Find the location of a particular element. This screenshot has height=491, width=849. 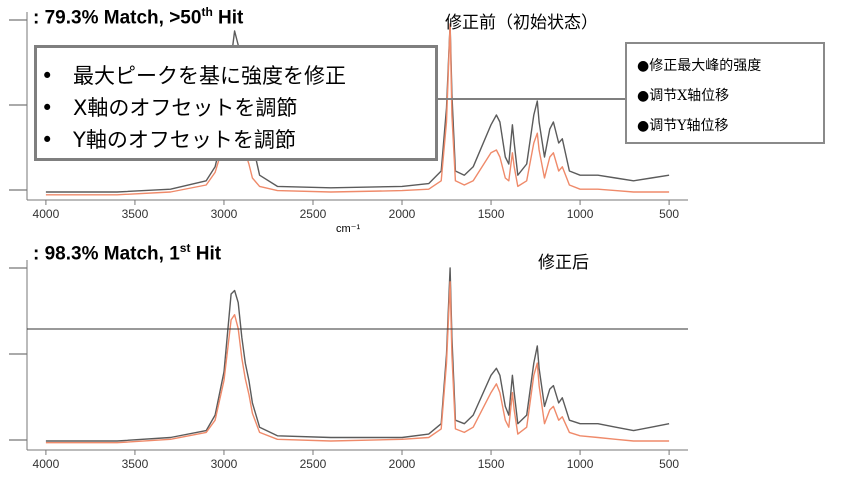

x-axis-unit-label: cm⁻¹ is located at coordinates (348, 229).